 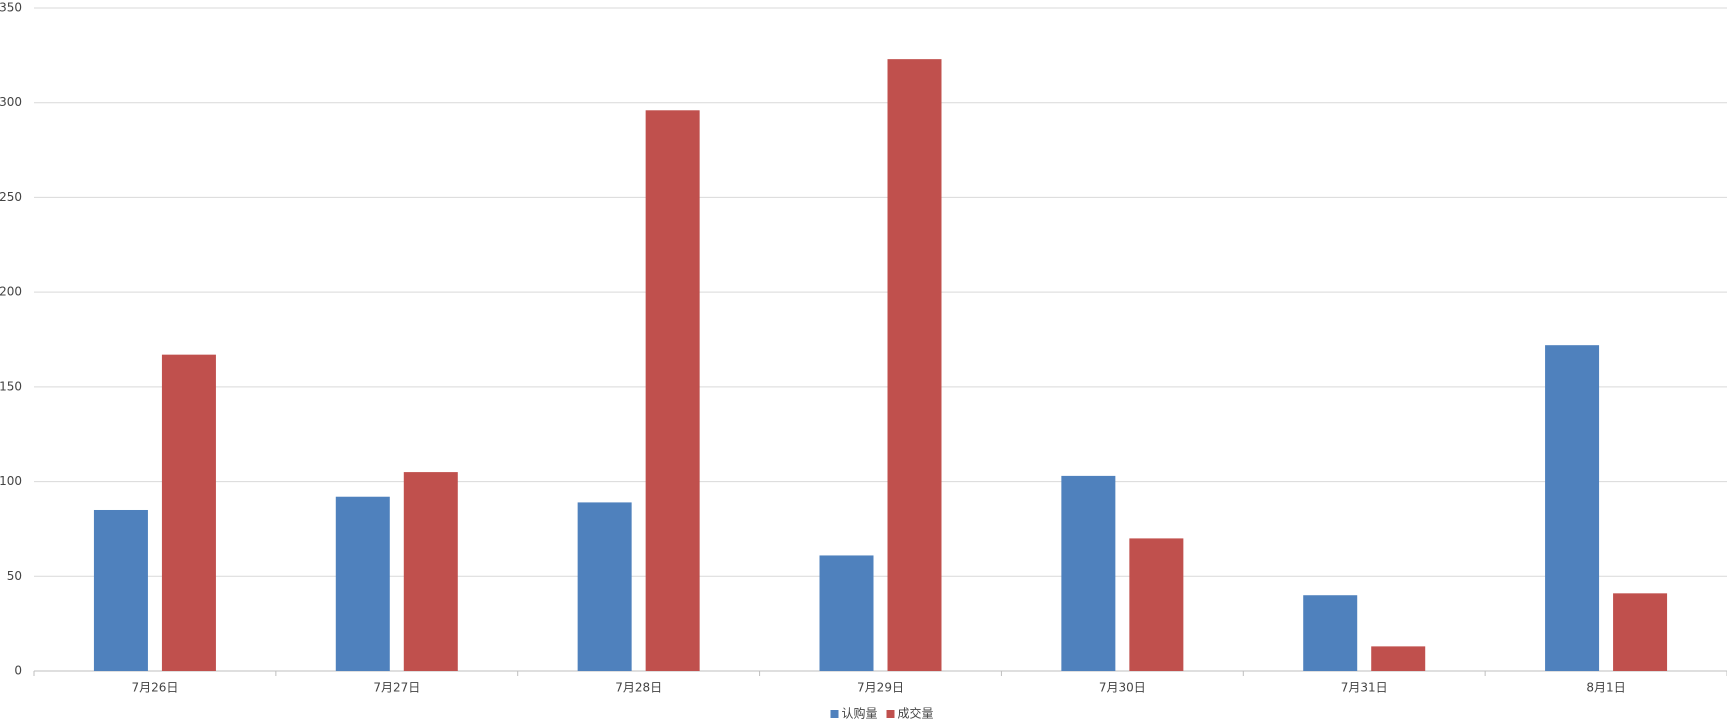 I want to click on x-tick-label: 8月1日, so click(x=1605, y=688).